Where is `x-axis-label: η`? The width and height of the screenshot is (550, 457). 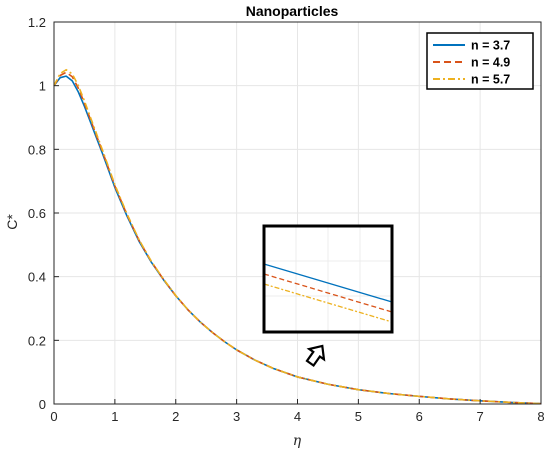 x-axis-label: η is located at coordinates (297, 441).